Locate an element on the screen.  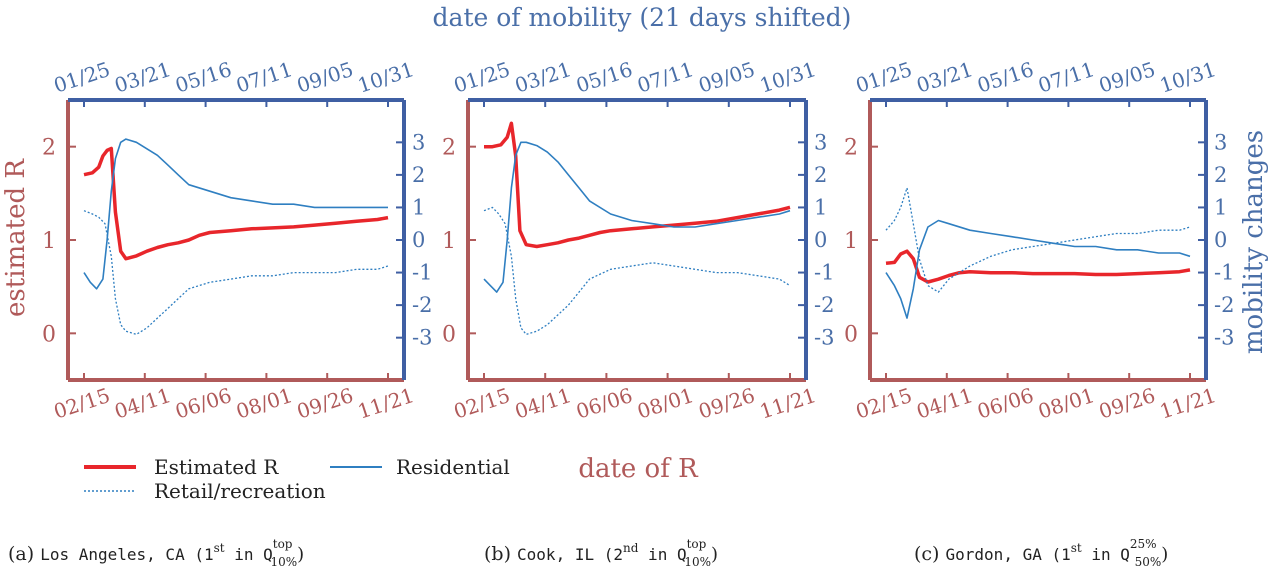
legend-label-residential: Residential is located at coordinates (453, 467).